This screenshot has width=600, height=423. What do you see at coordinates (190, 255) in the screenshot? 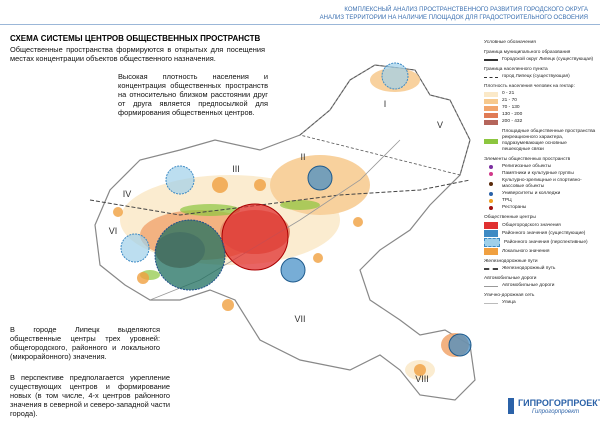
I see `center-district` at bounding box center [190, 255].